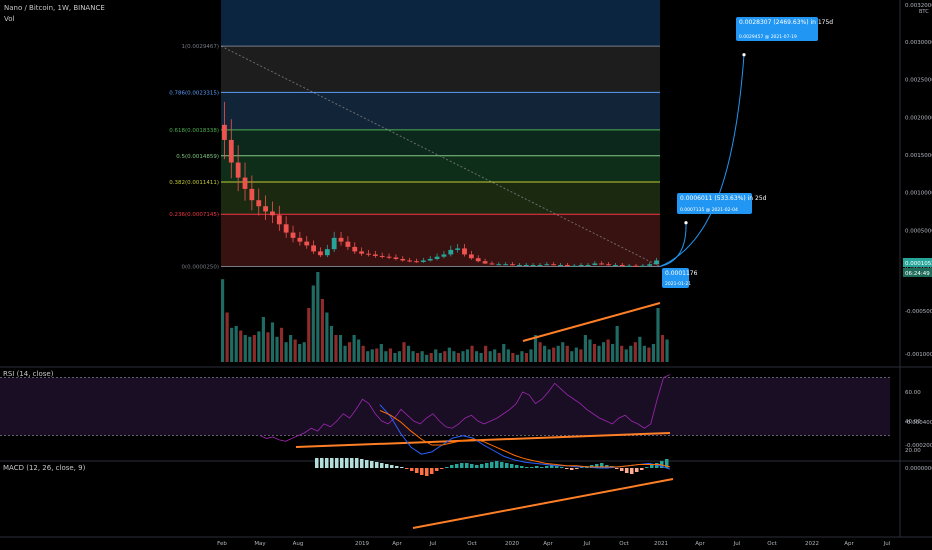 The image size is (932, 550). What do you see at coordinates (918, 446) in the screenshot?
I see `macd-tick: -0.0002000` at bounding box center [918, 446].